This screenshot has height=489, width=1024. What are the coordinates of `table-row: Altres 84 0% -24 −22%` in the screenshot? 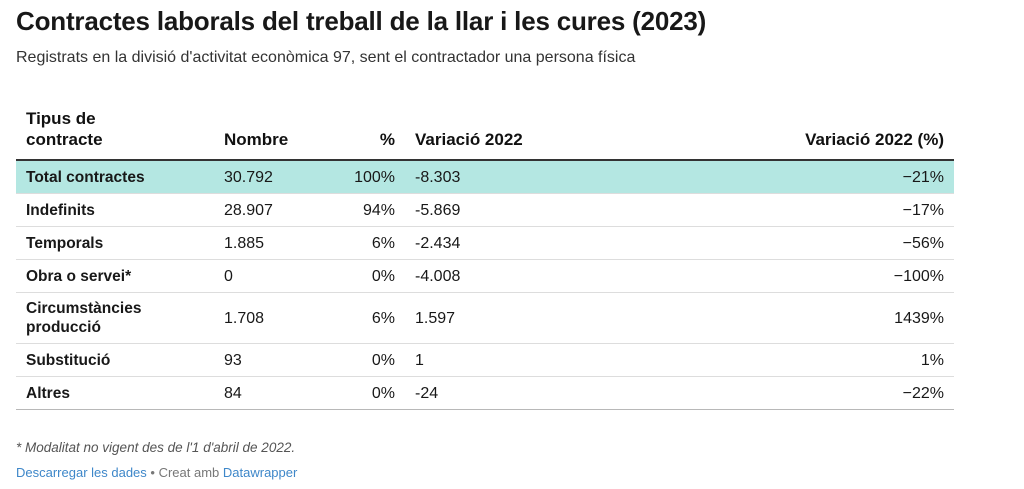 It's located at (485, 393).